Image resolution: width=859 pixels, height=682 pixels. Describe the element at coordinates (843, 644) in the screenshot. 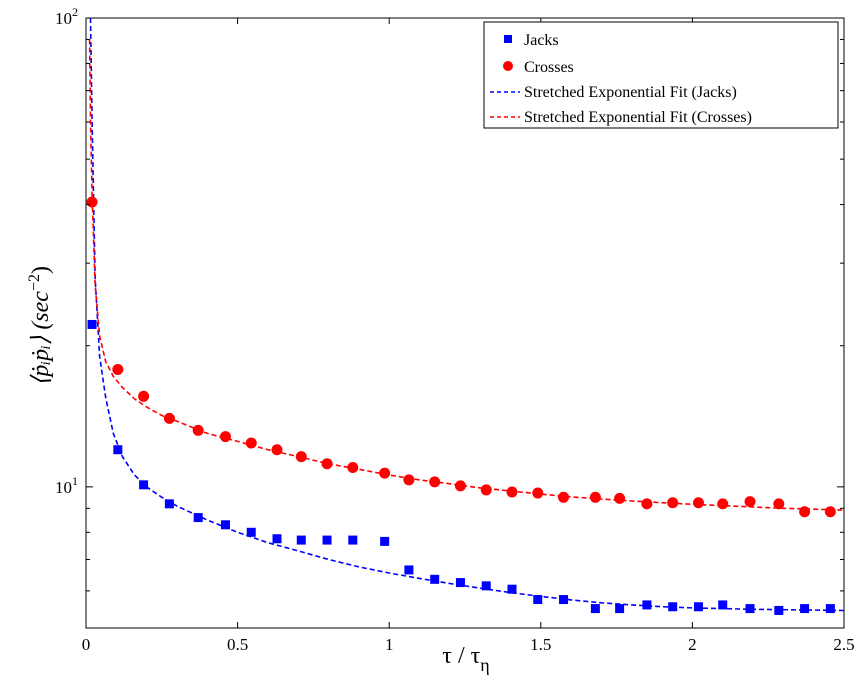

I see `x-tick-label: 2.5` at that location.